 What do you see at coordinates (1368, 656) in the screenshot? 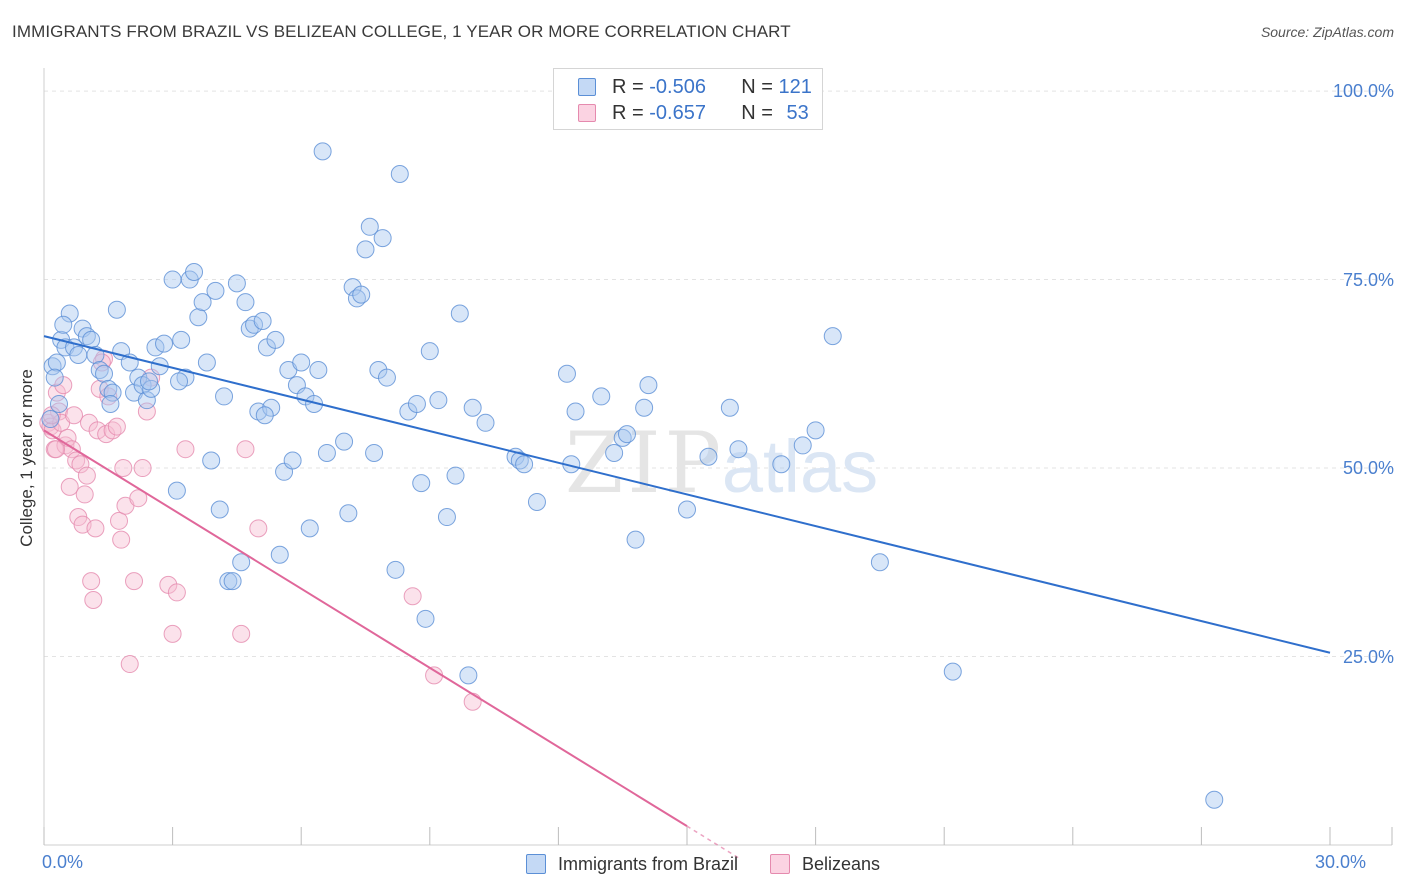
I see `y-tick-label: 25.0%` at bounding box center [1368, 656].